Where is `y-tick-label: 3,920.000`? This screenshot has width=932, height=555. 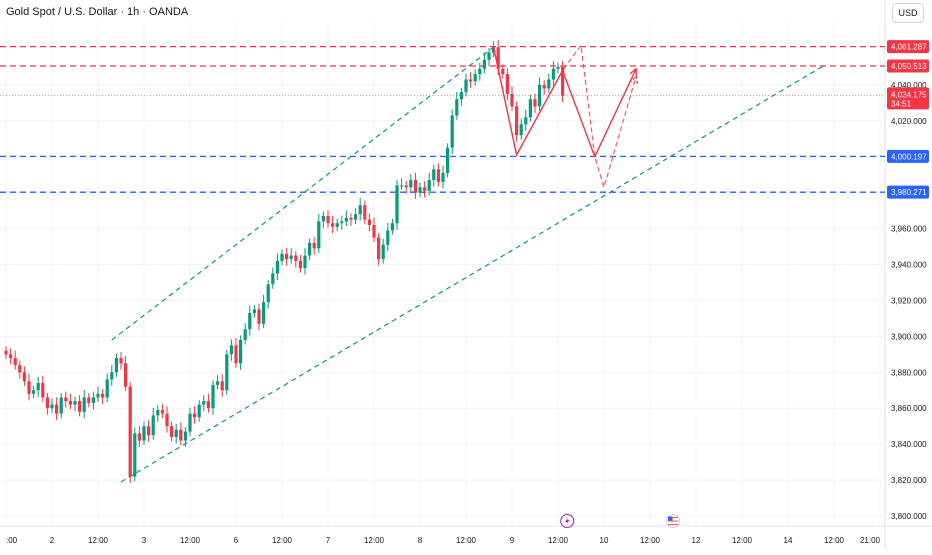
y-tick-label: 3,920.000 is located at coordinates (909, 300).